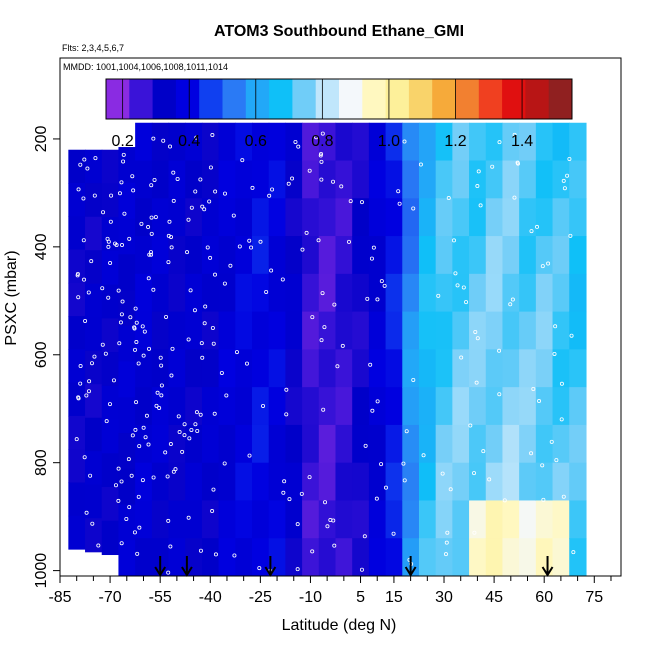 Image resolution: width=650 pixels, height=650 pixels. What do you see at coordinates (234, 99) in the screenshot?
I see `colorbar-segment` at bounding box center [234, 99].